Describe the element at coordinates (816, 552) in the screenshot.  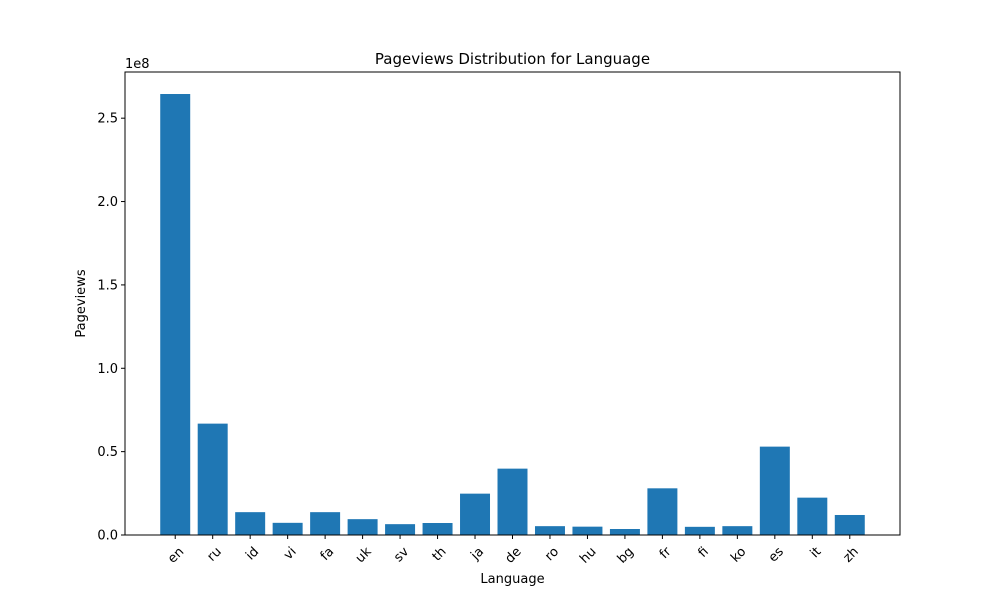
I see `x-tick-label-it: it` at that location.